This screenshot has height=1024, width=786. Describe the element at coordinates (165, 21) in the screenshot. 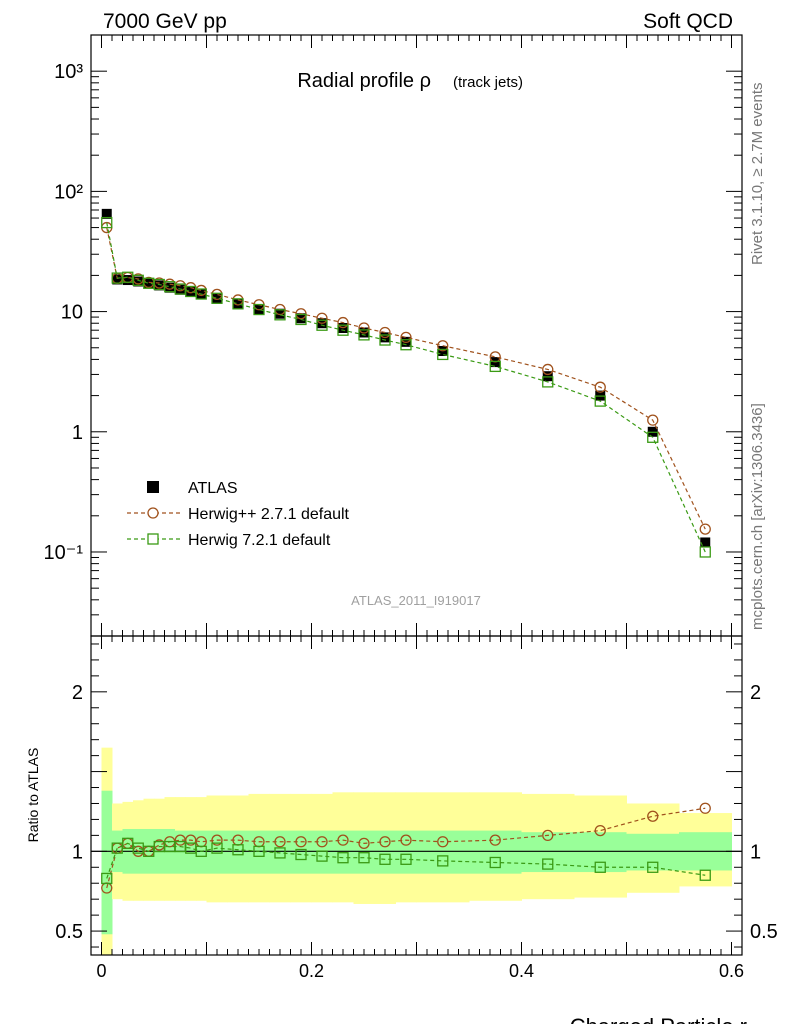

I see `header-left-label: 7000 GeV pp` at that location.